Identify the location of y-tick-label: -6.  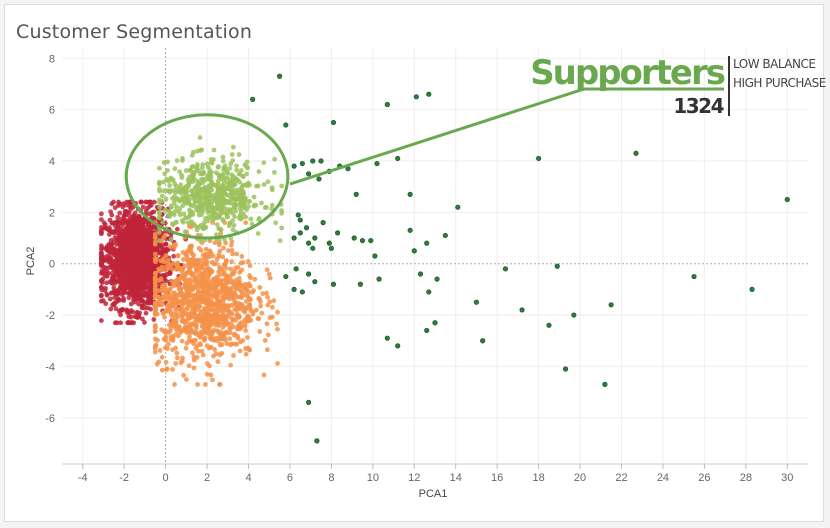
(50, 419).